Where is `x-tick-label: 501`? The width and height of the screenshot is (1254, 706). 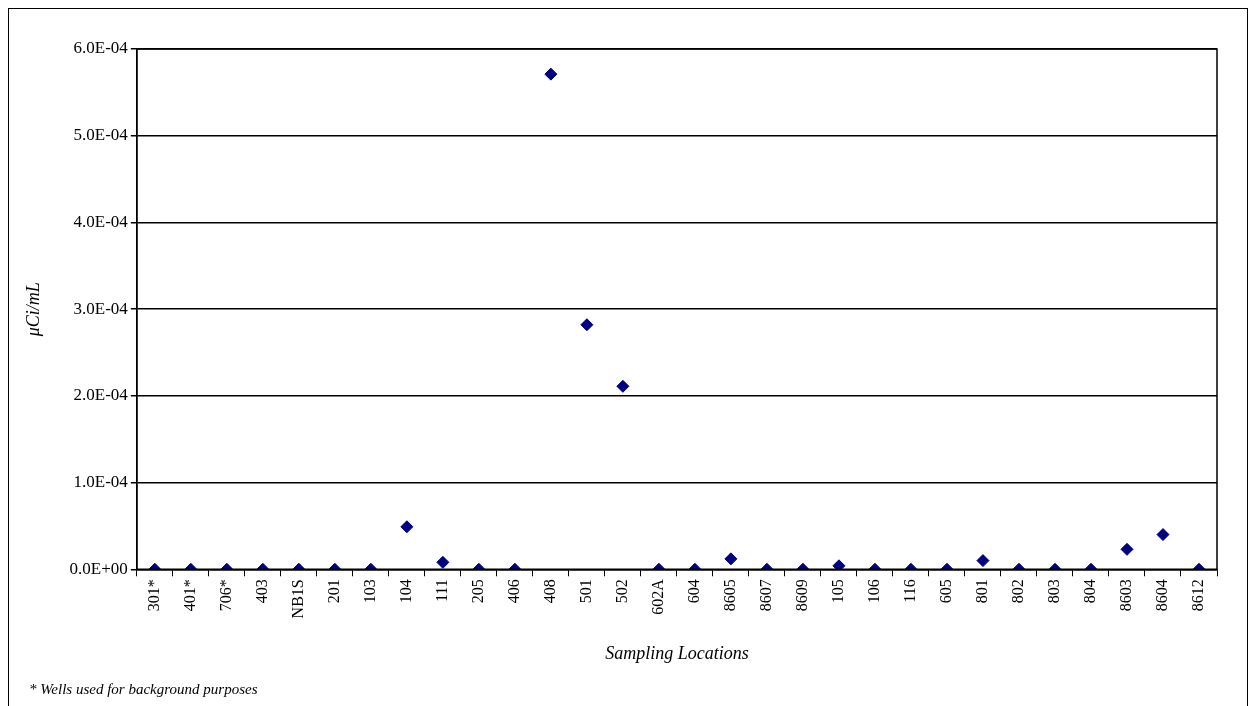
x-tick-label: 501 is located at coordinates (586, 591).